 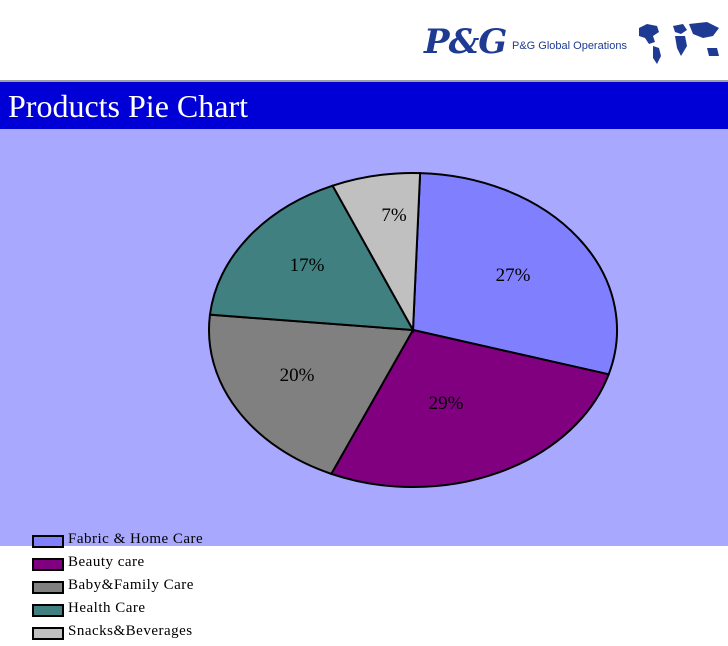 I want to click on header-bar: P&G P&G Global Operations, so click(x=364, y=40).